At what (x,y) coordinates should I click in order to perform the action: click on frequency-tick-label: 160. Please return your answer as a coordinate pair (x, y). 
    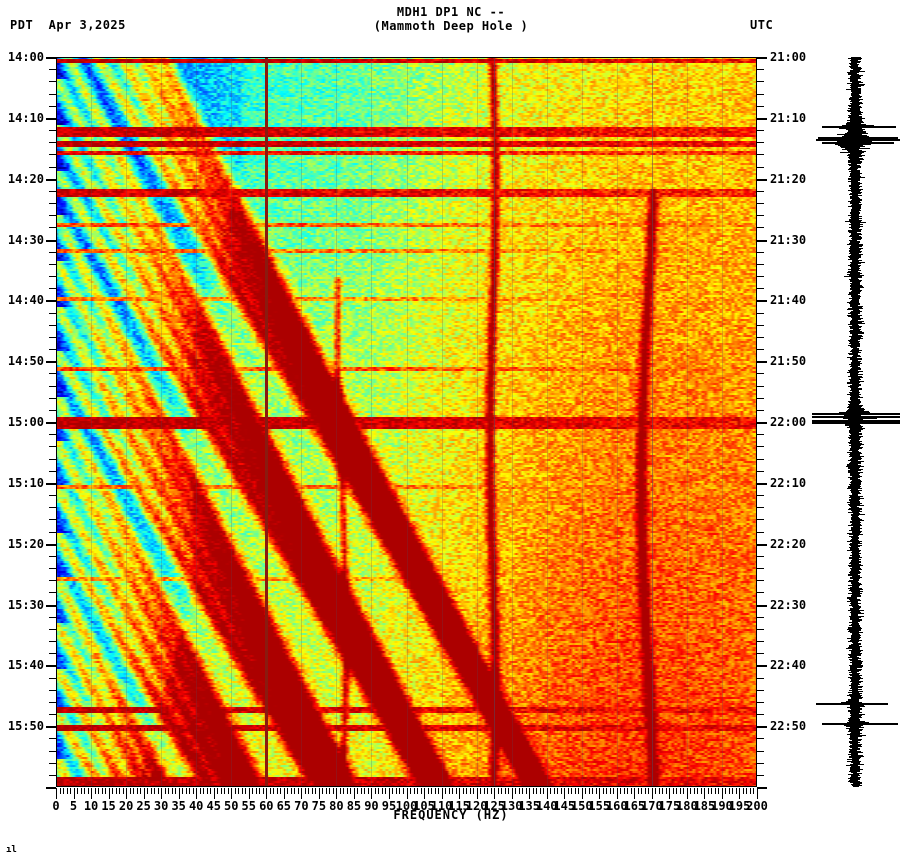
    Looking at the image, I should click on (616, 806).